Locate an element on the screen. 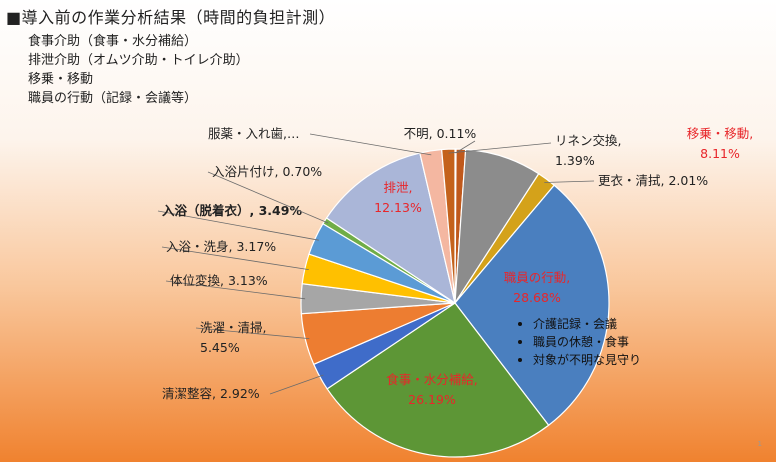 The width and height of the screenshot is (776, 462). data-label: 入浴（脱着衣）, 3.49% is located at coordinates (232, 210).